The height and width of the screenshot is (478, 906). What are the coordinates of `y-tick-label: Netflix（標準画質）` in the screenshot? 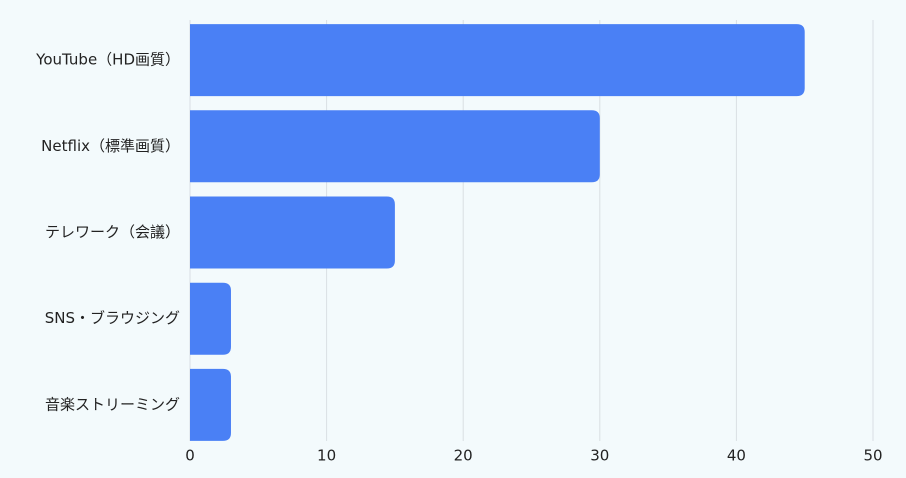 It's located at (110, 146).